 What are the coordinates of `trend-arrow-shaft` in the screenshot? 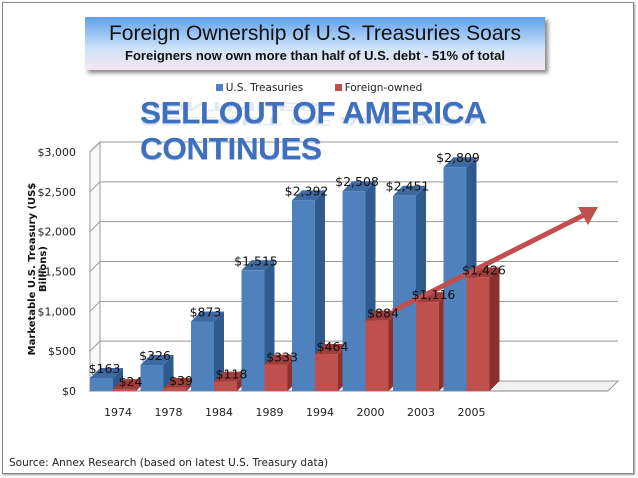 It's located at (489, 262).